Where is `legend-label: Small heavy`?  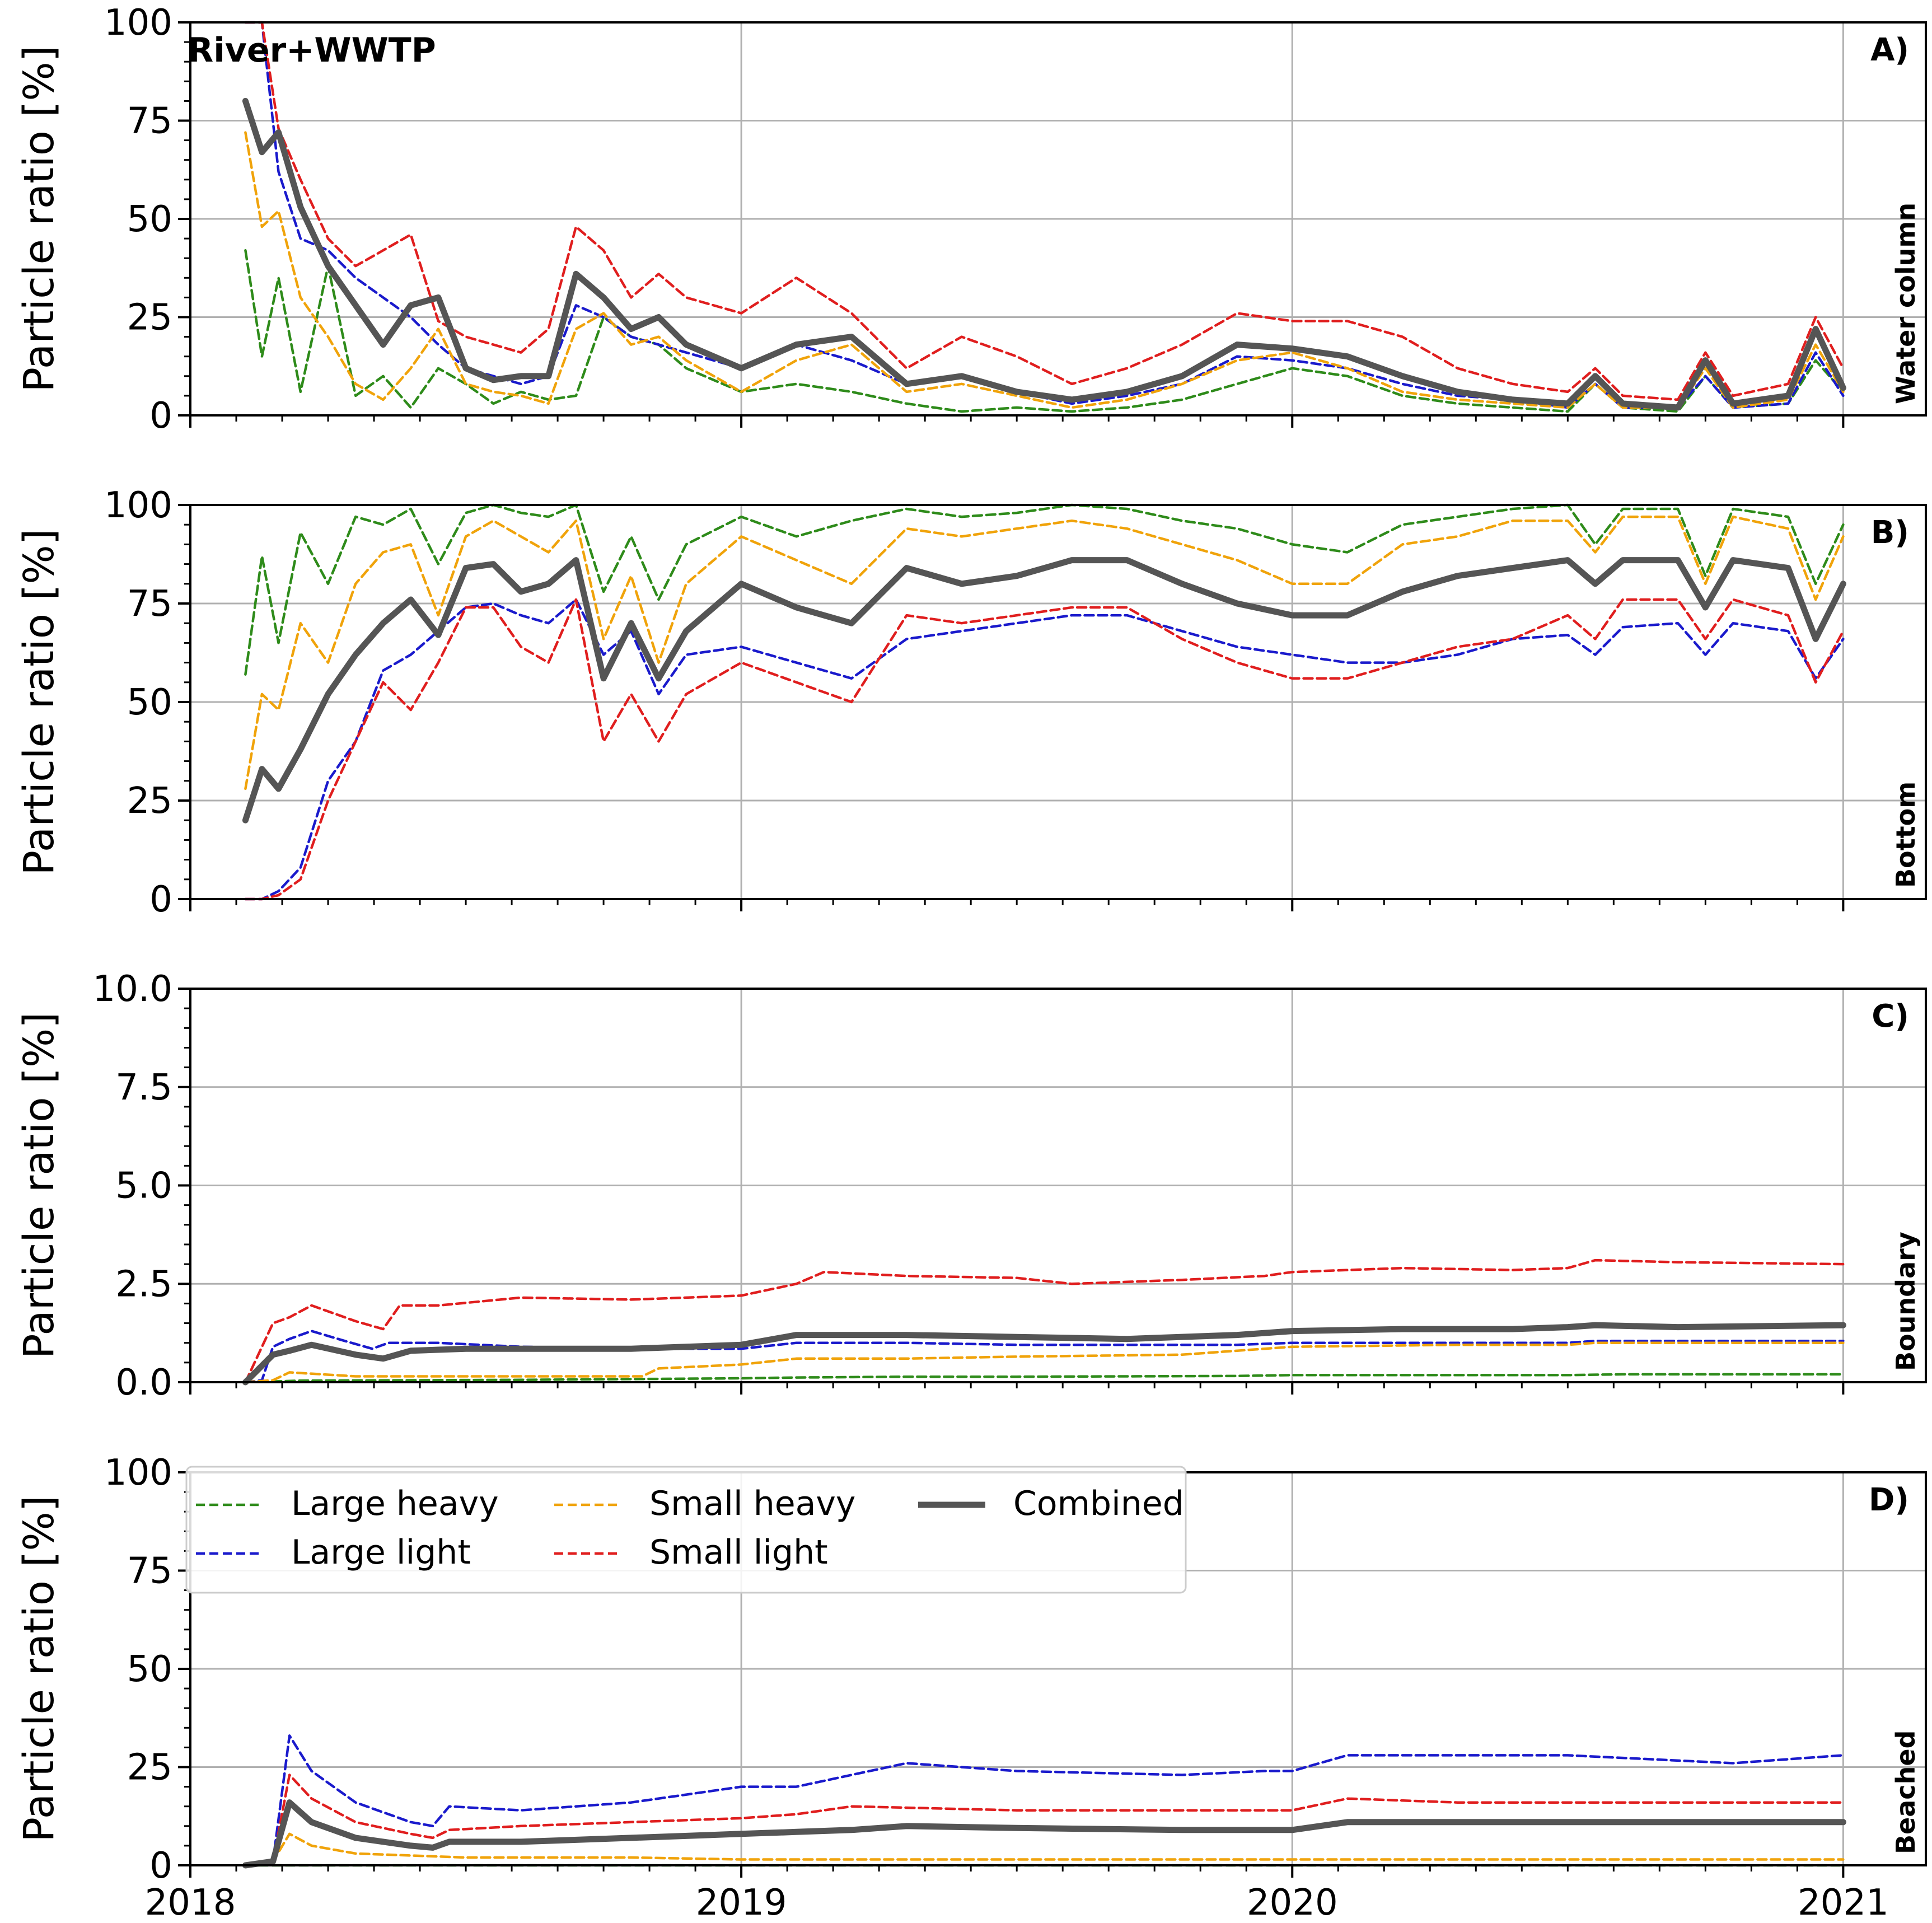 legend-label: Small heavy is located at coordinates (752, 1504).